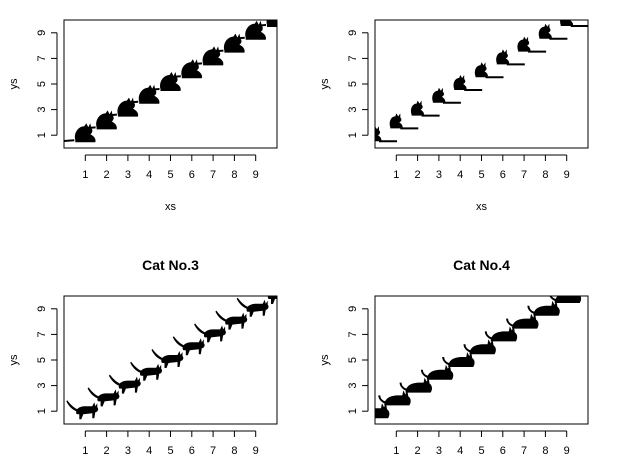 The width and height of the screenshot is (621, 462). I want to click on chart-title: Cat No.4, so click(481, 265).